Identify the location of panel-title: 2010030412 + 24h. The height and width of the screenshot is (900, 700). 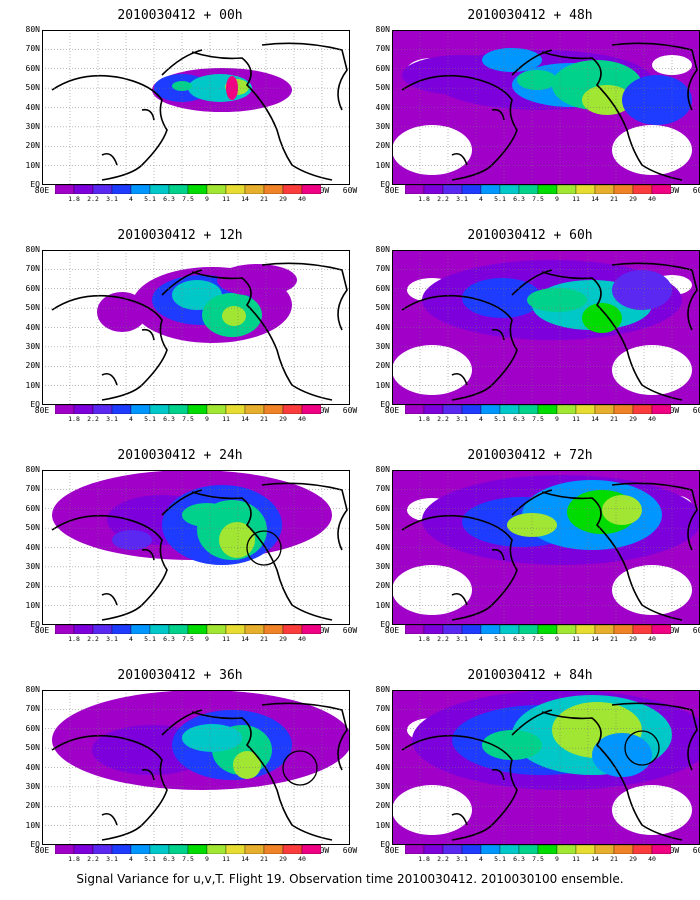
(180, 455).